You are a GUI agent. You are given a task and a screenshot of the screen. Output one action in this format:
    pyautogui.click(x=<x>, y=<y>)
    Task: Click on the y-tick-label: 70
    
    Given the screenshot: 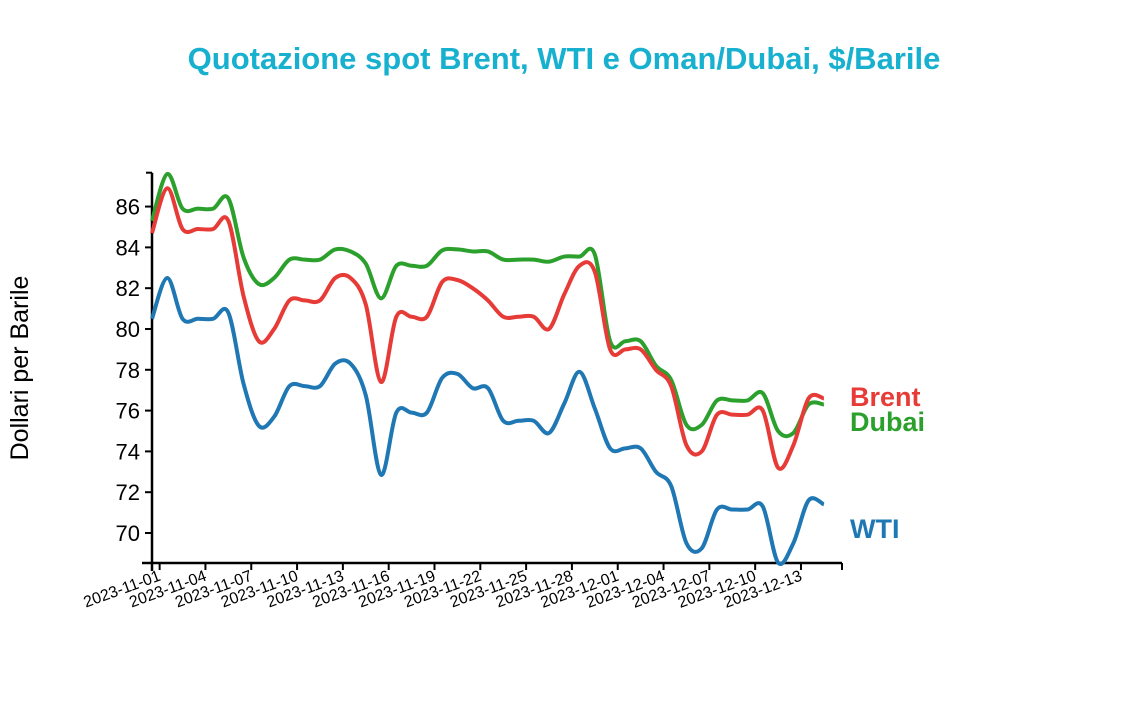 What is the action you would take?
    pyautogui.click(x=128, y=533)
    